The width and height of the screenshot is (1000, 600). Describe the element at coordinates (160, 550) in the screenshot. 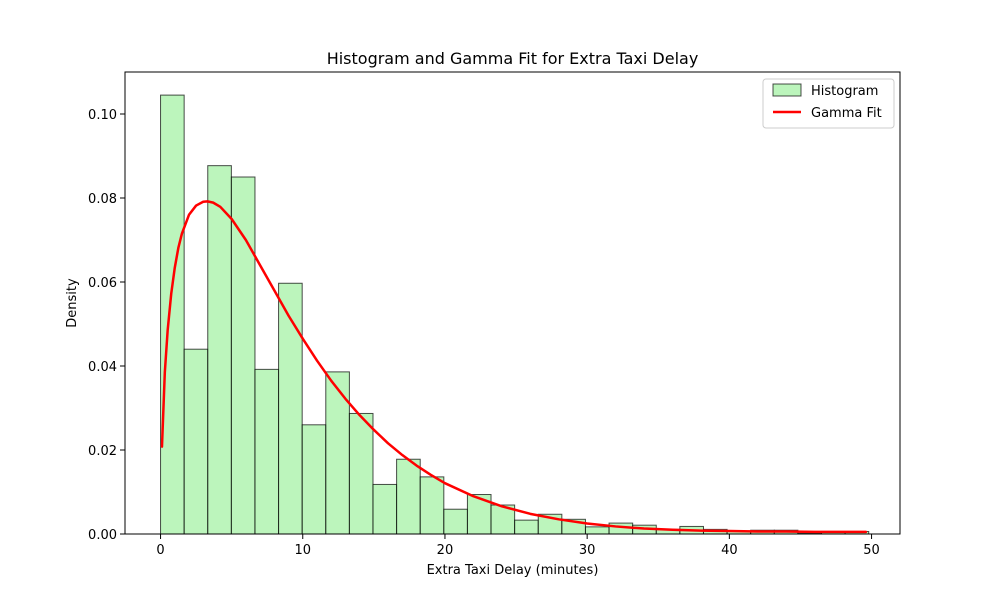

I see `x-tick-label: 0` at that location.